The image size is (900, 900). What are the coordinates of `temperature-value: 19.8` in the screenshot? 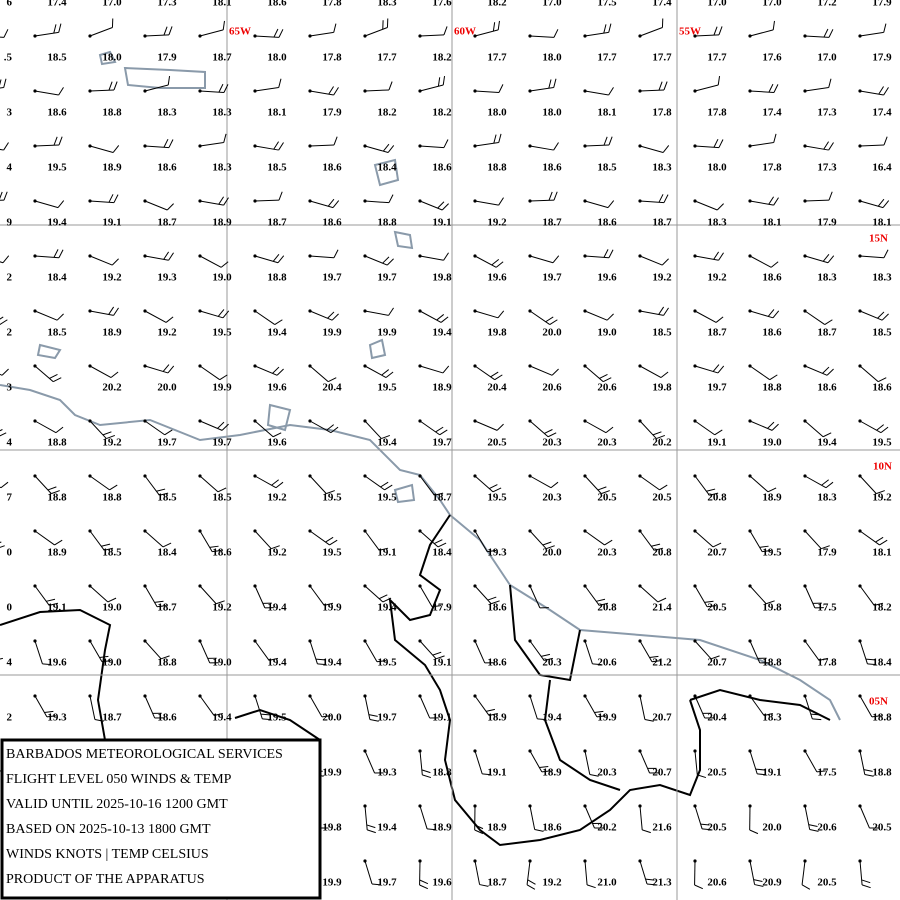 It's located at (442, 278).